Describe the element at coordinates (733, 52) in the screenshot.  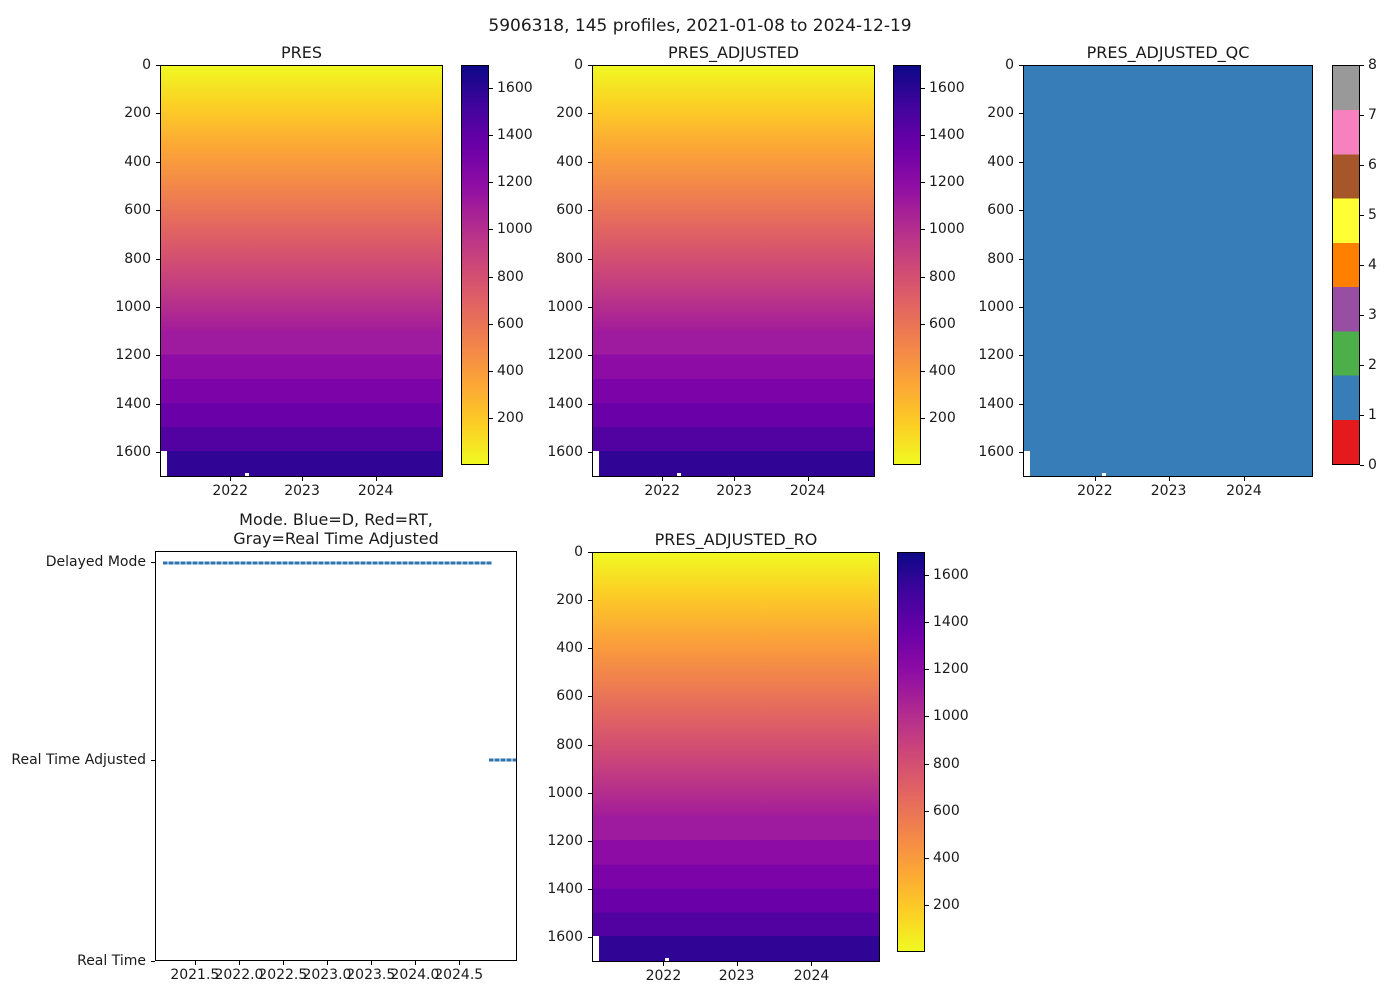
I see `pres-adjusted-title: PRES_ADJUSTED` at that location.